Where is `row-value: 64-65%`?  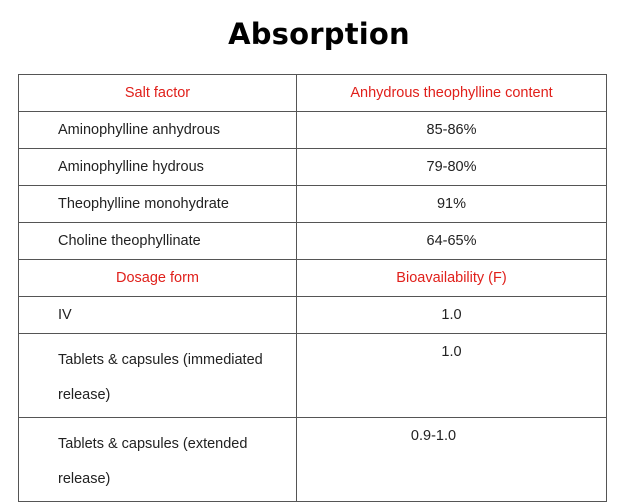 row-value: 64-65% is located at coordinates (451, 241).